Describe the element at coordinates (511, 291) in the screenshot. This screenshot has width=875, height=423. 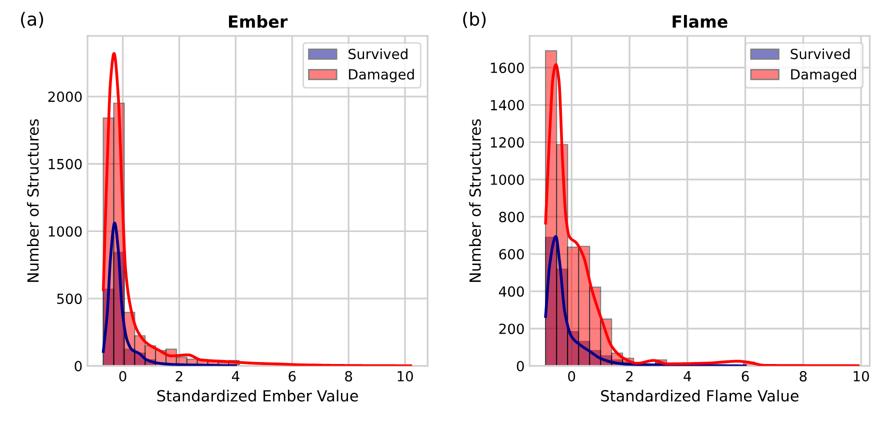
I see `y-tick-label: 400` at that location.